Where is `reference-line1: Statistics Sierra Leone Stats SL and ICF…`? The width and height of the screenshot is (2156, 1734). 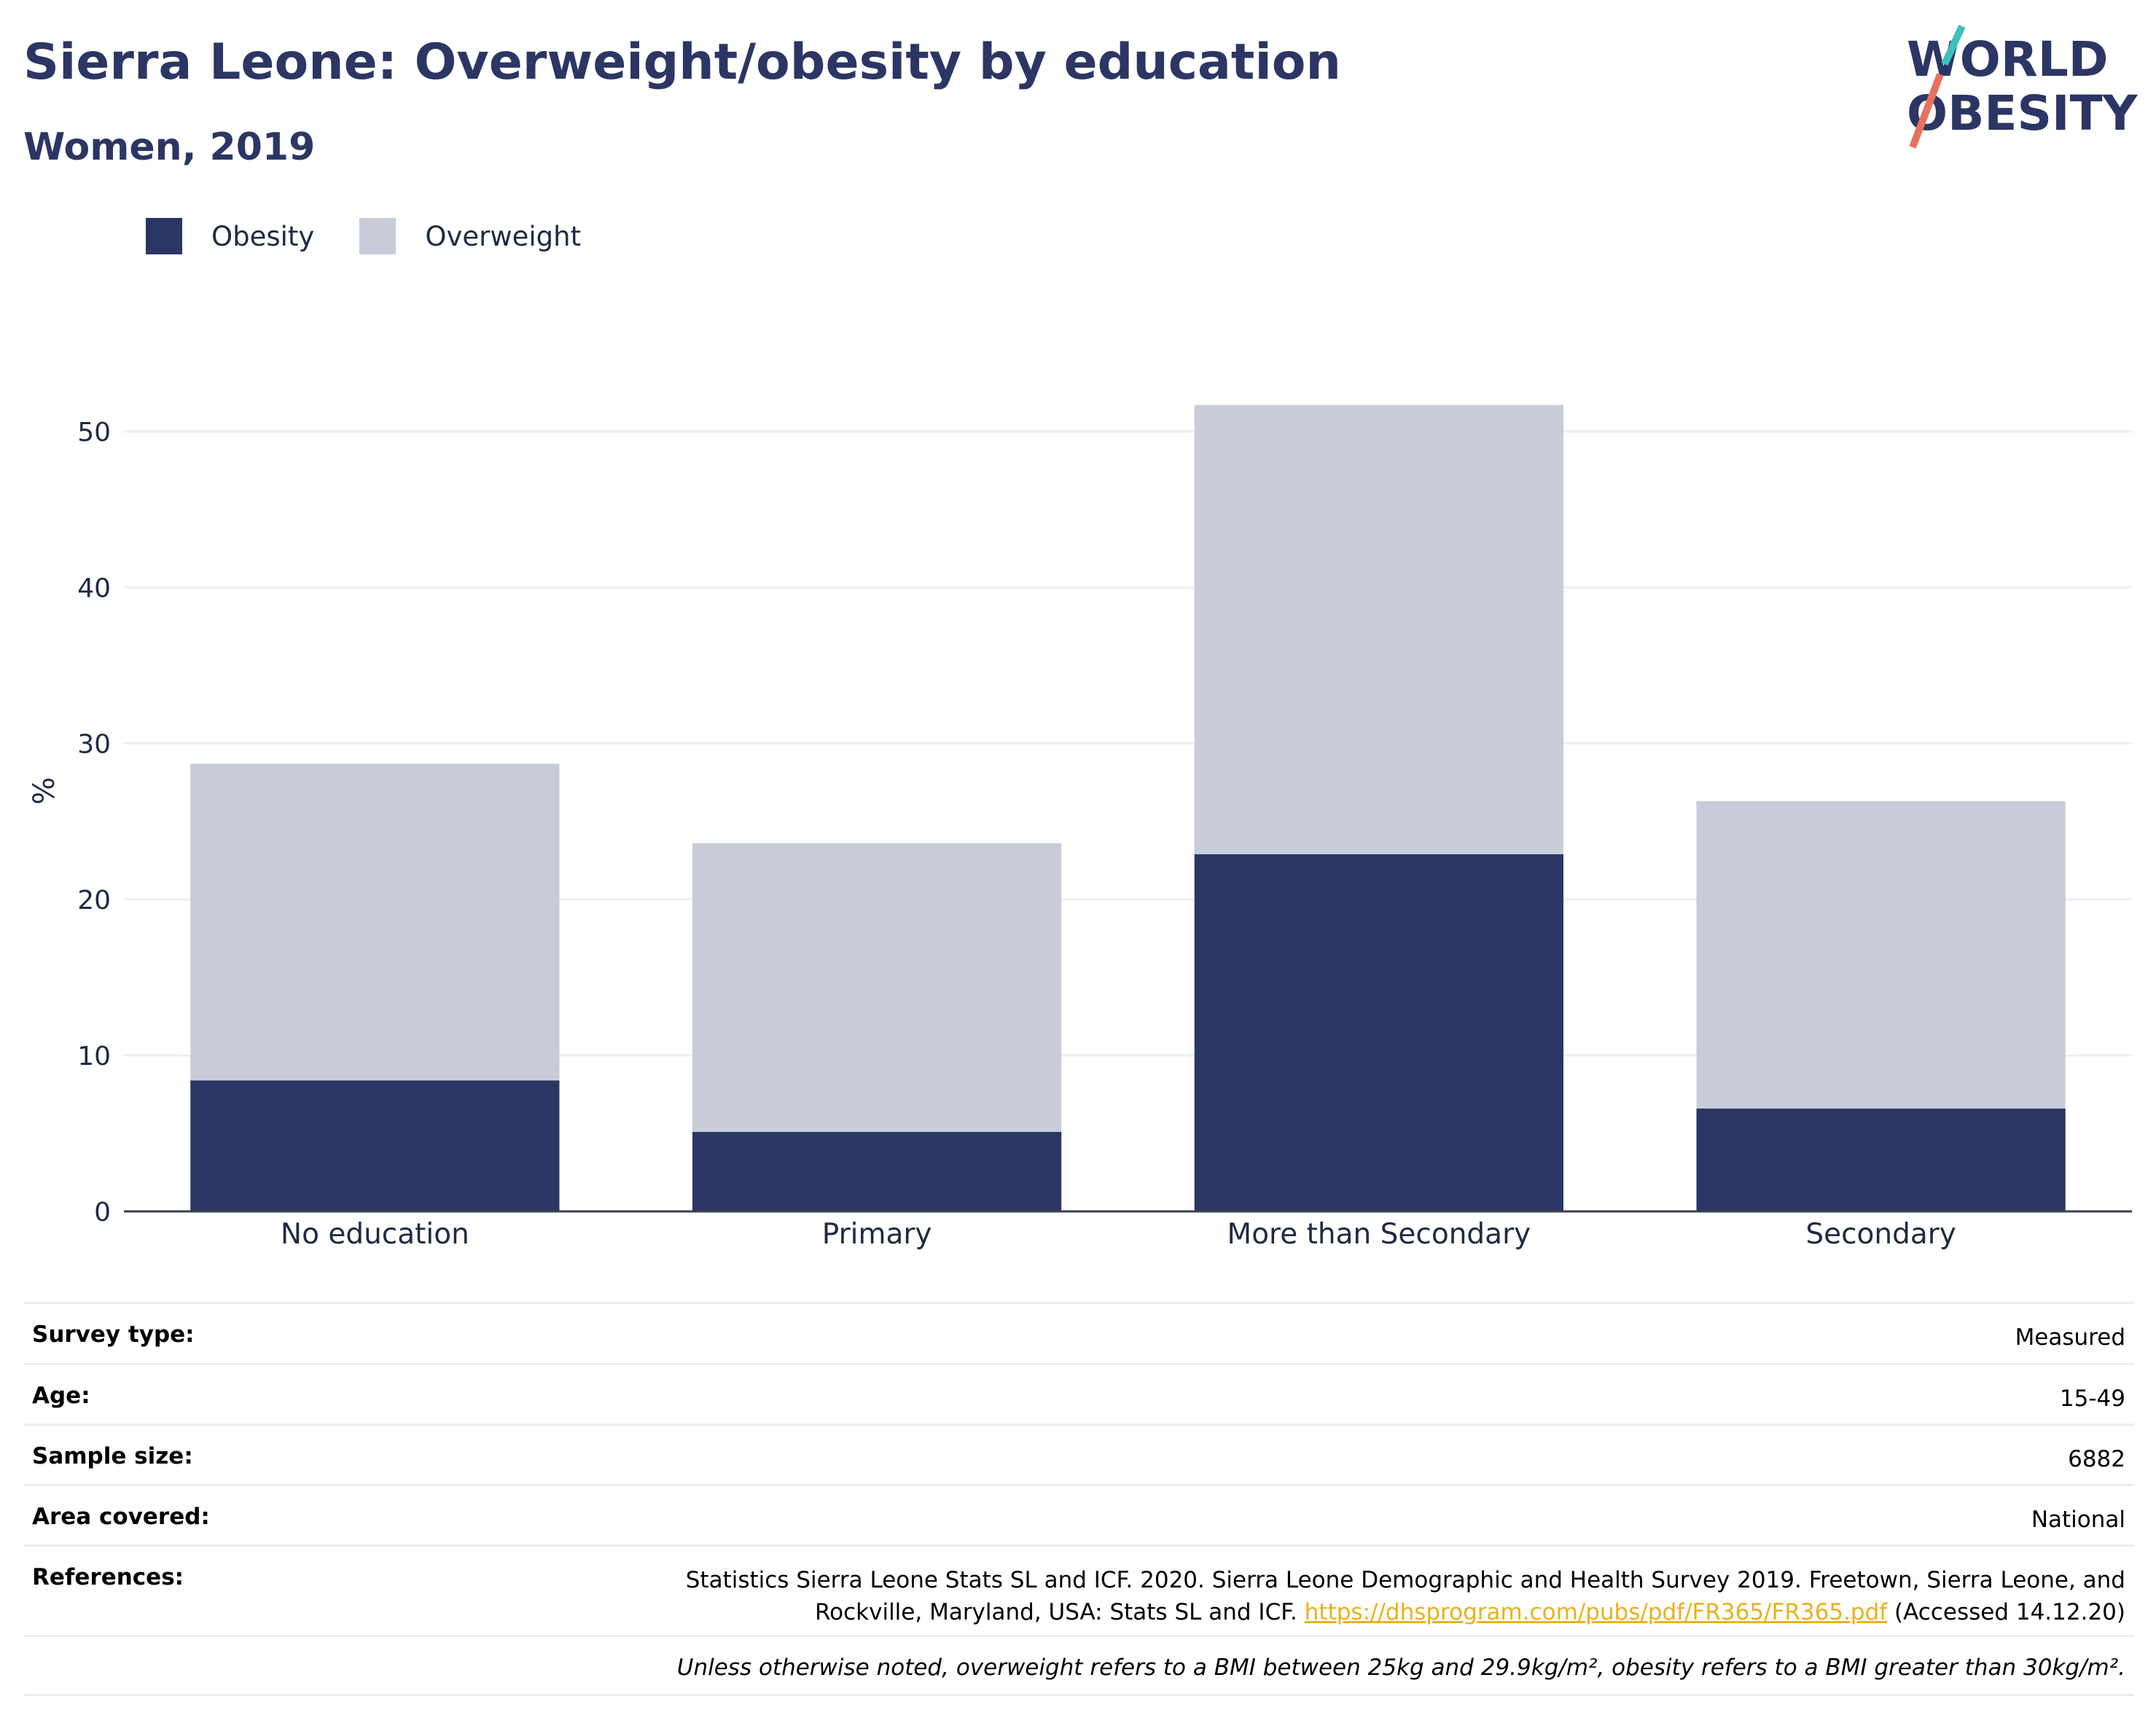
reference-line1: Statistics Sierra Leone Stats SL and ICF… is located at coordinates (1405, 1580).